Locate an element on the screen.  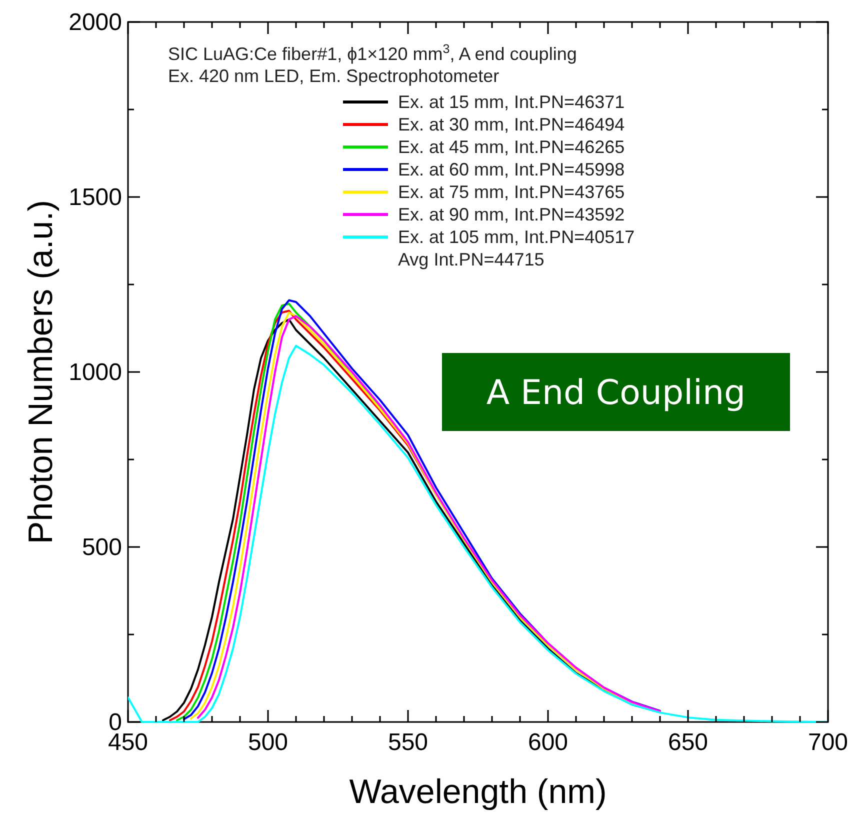
text: SIC LuAG:Ce fiber#1, ϕ1×120 mm$^{3}$, A end coupling is located at coordinates (372, 53).